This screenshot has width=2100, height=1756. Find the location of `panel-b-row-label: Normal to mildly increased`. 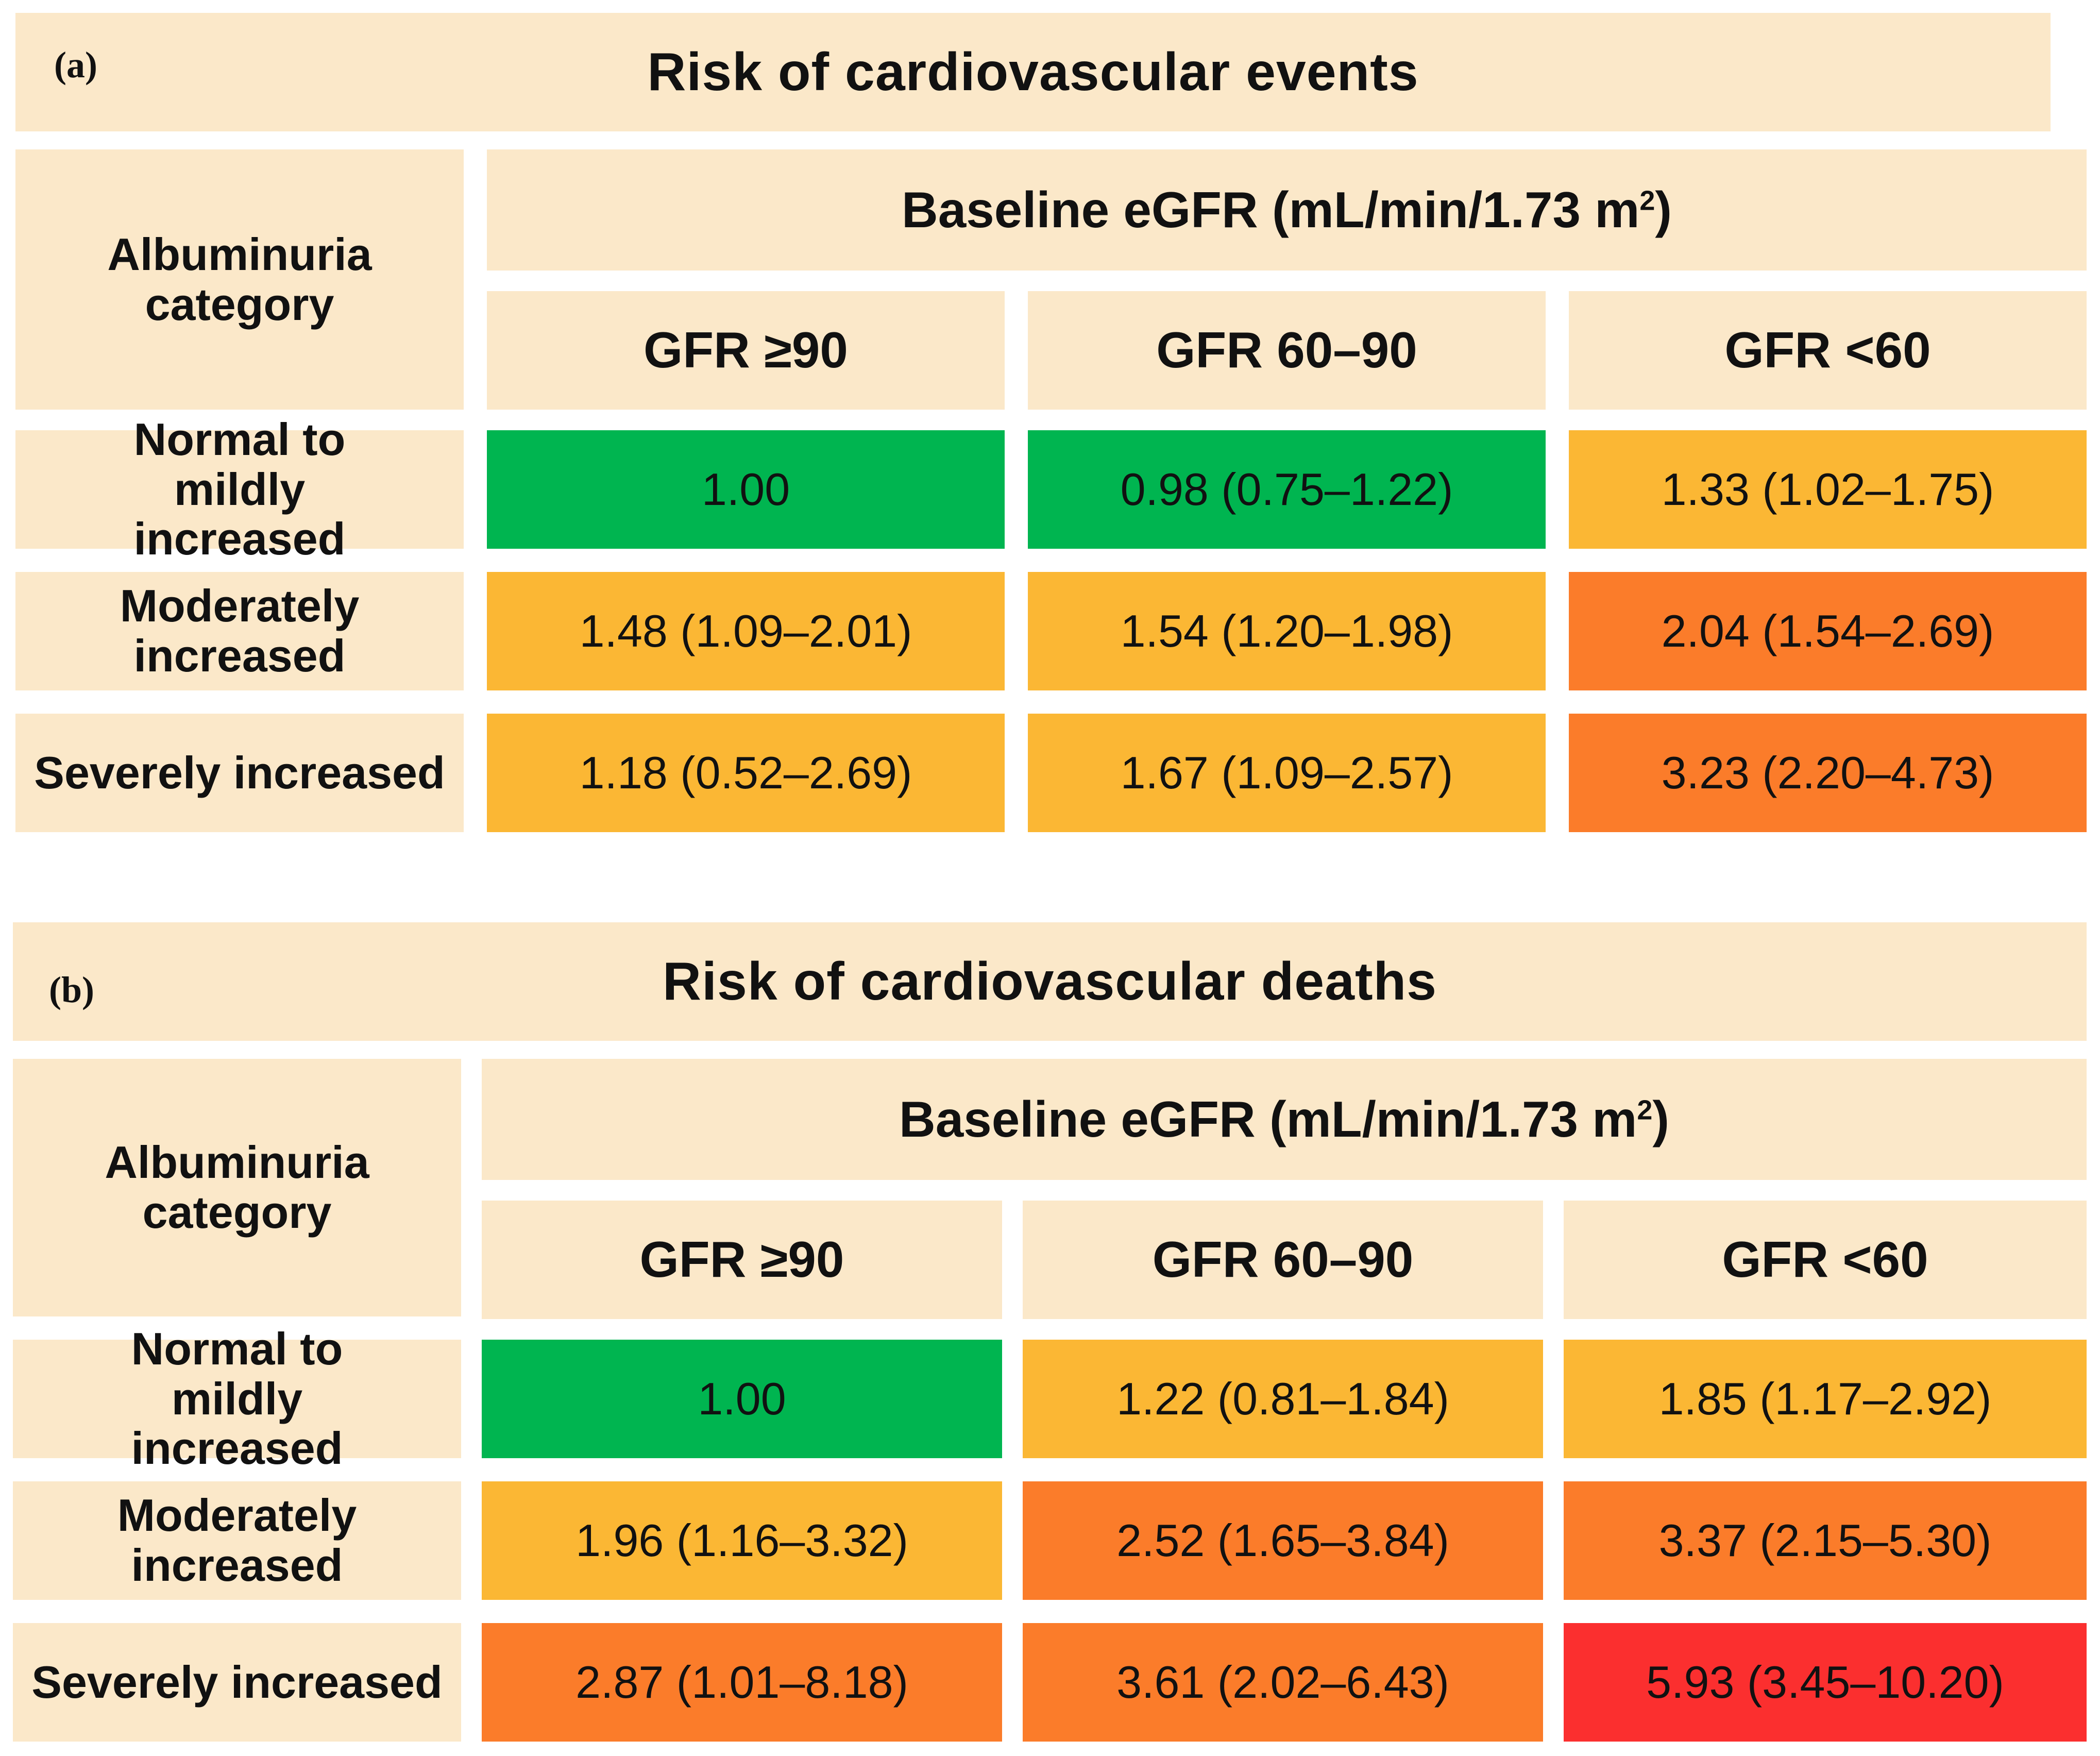

panel-b-row-label: Normal to mildly increased is located at coordinates (237, 1399).